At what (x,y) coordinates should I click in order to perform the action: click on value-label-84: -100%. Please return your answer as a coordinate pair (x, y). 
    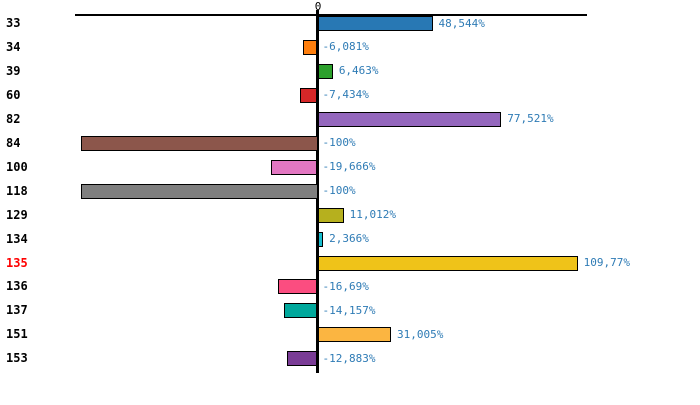
    Looking at the image, I should click on (339, 143).